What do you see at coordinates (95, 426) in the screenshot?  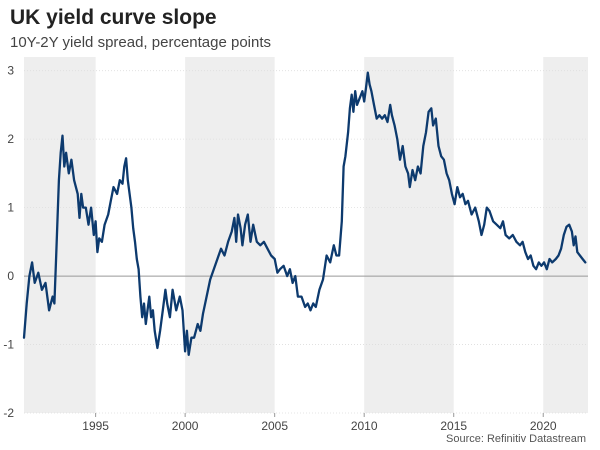 I see `x-tick-label: 1995` at bounding box center [95, 426].